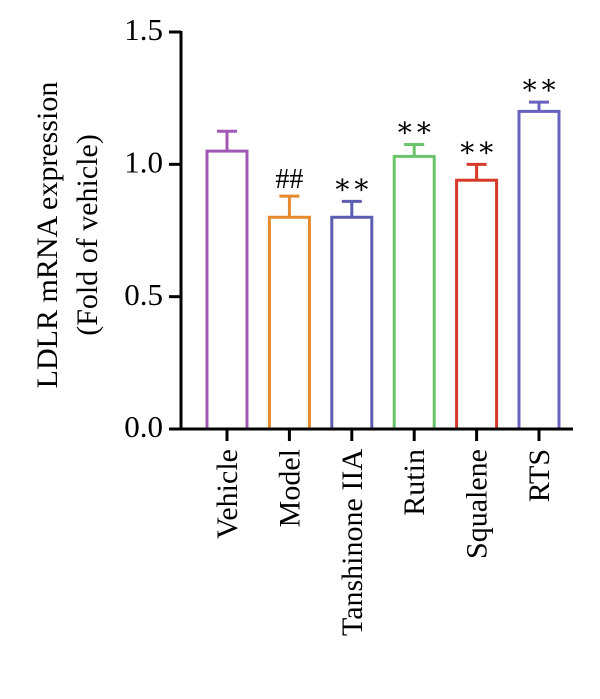 Image resolution: width=600 pixels, height=699 pixels. Describe the element at coordinates (143, 426) in the screenshot. I see `y-tick-label: 0.0` at that location.